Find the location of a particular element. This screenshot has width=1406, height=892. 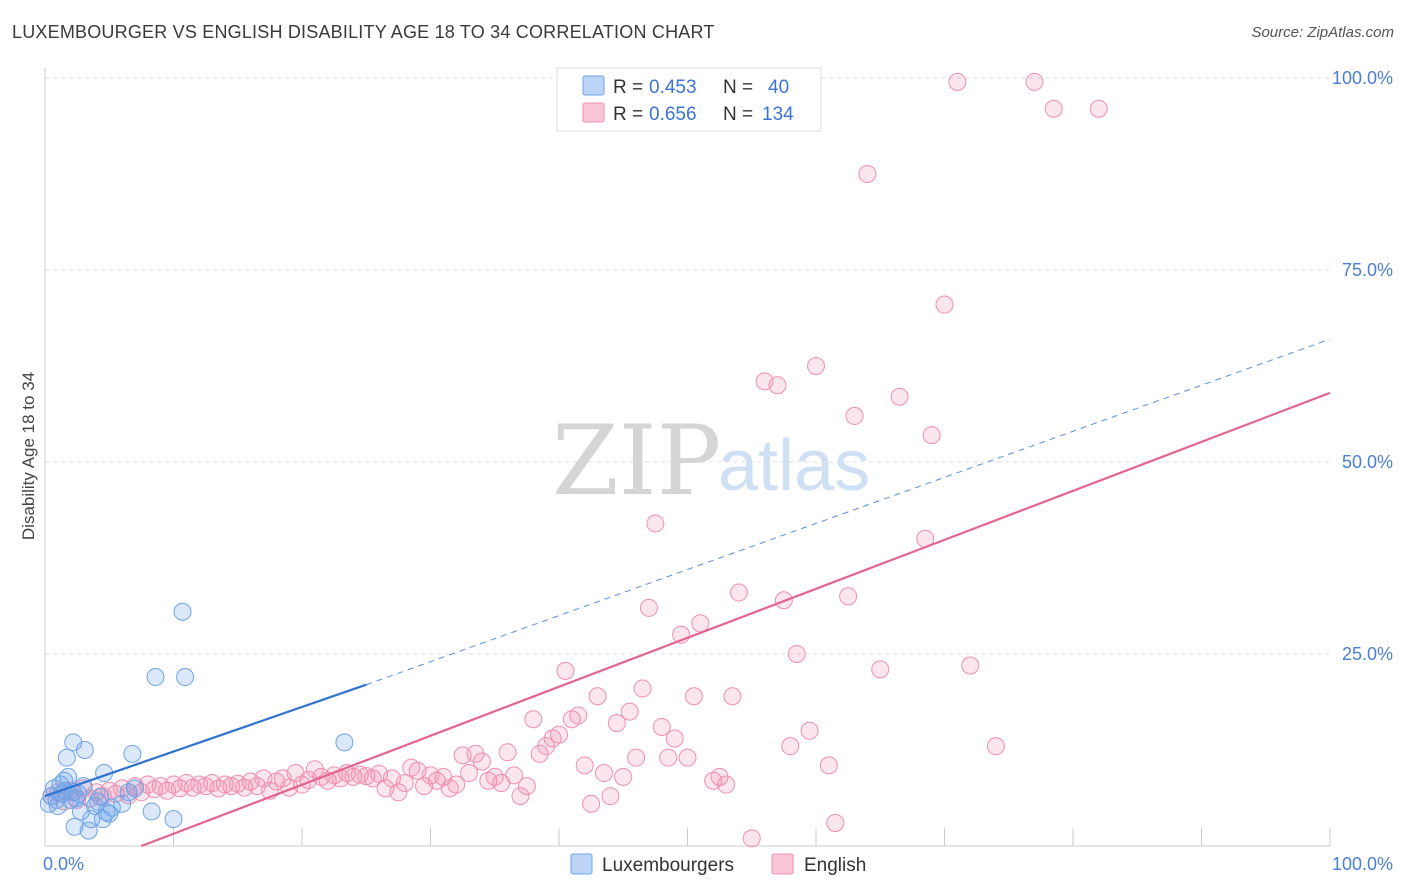

watermark-atlas: atlas is located at coordinates (794, 466).